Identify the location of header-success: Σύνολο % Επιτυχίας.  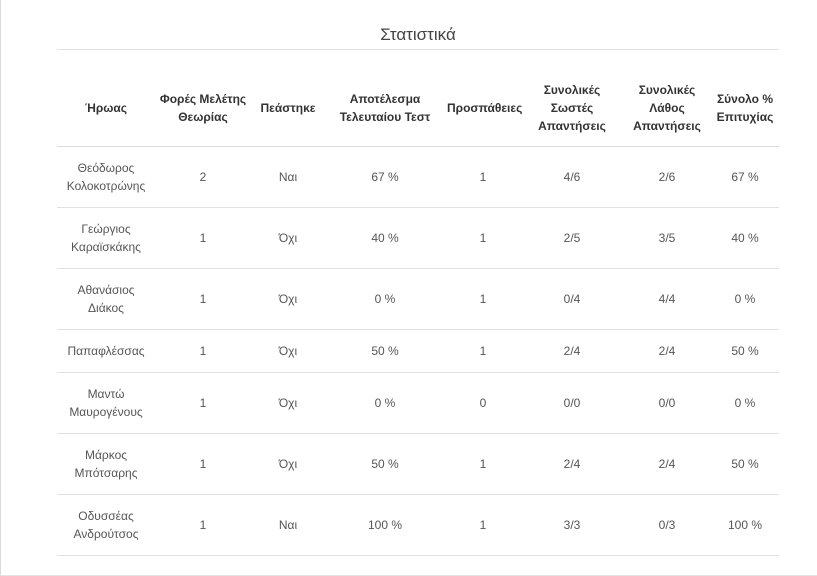
(745, 108).